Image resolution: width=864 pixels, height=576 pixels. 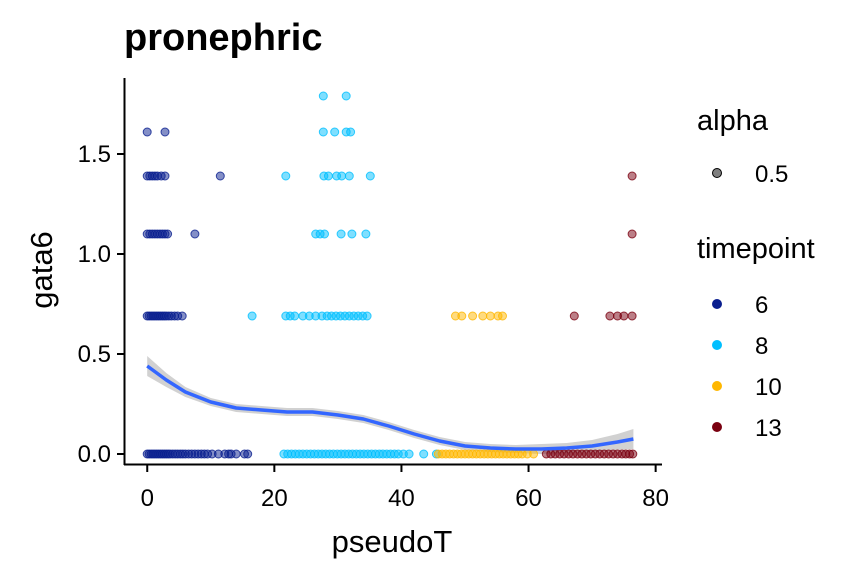 I want to click on legend-timepoint-label: 13, so click(x=768, y=428).